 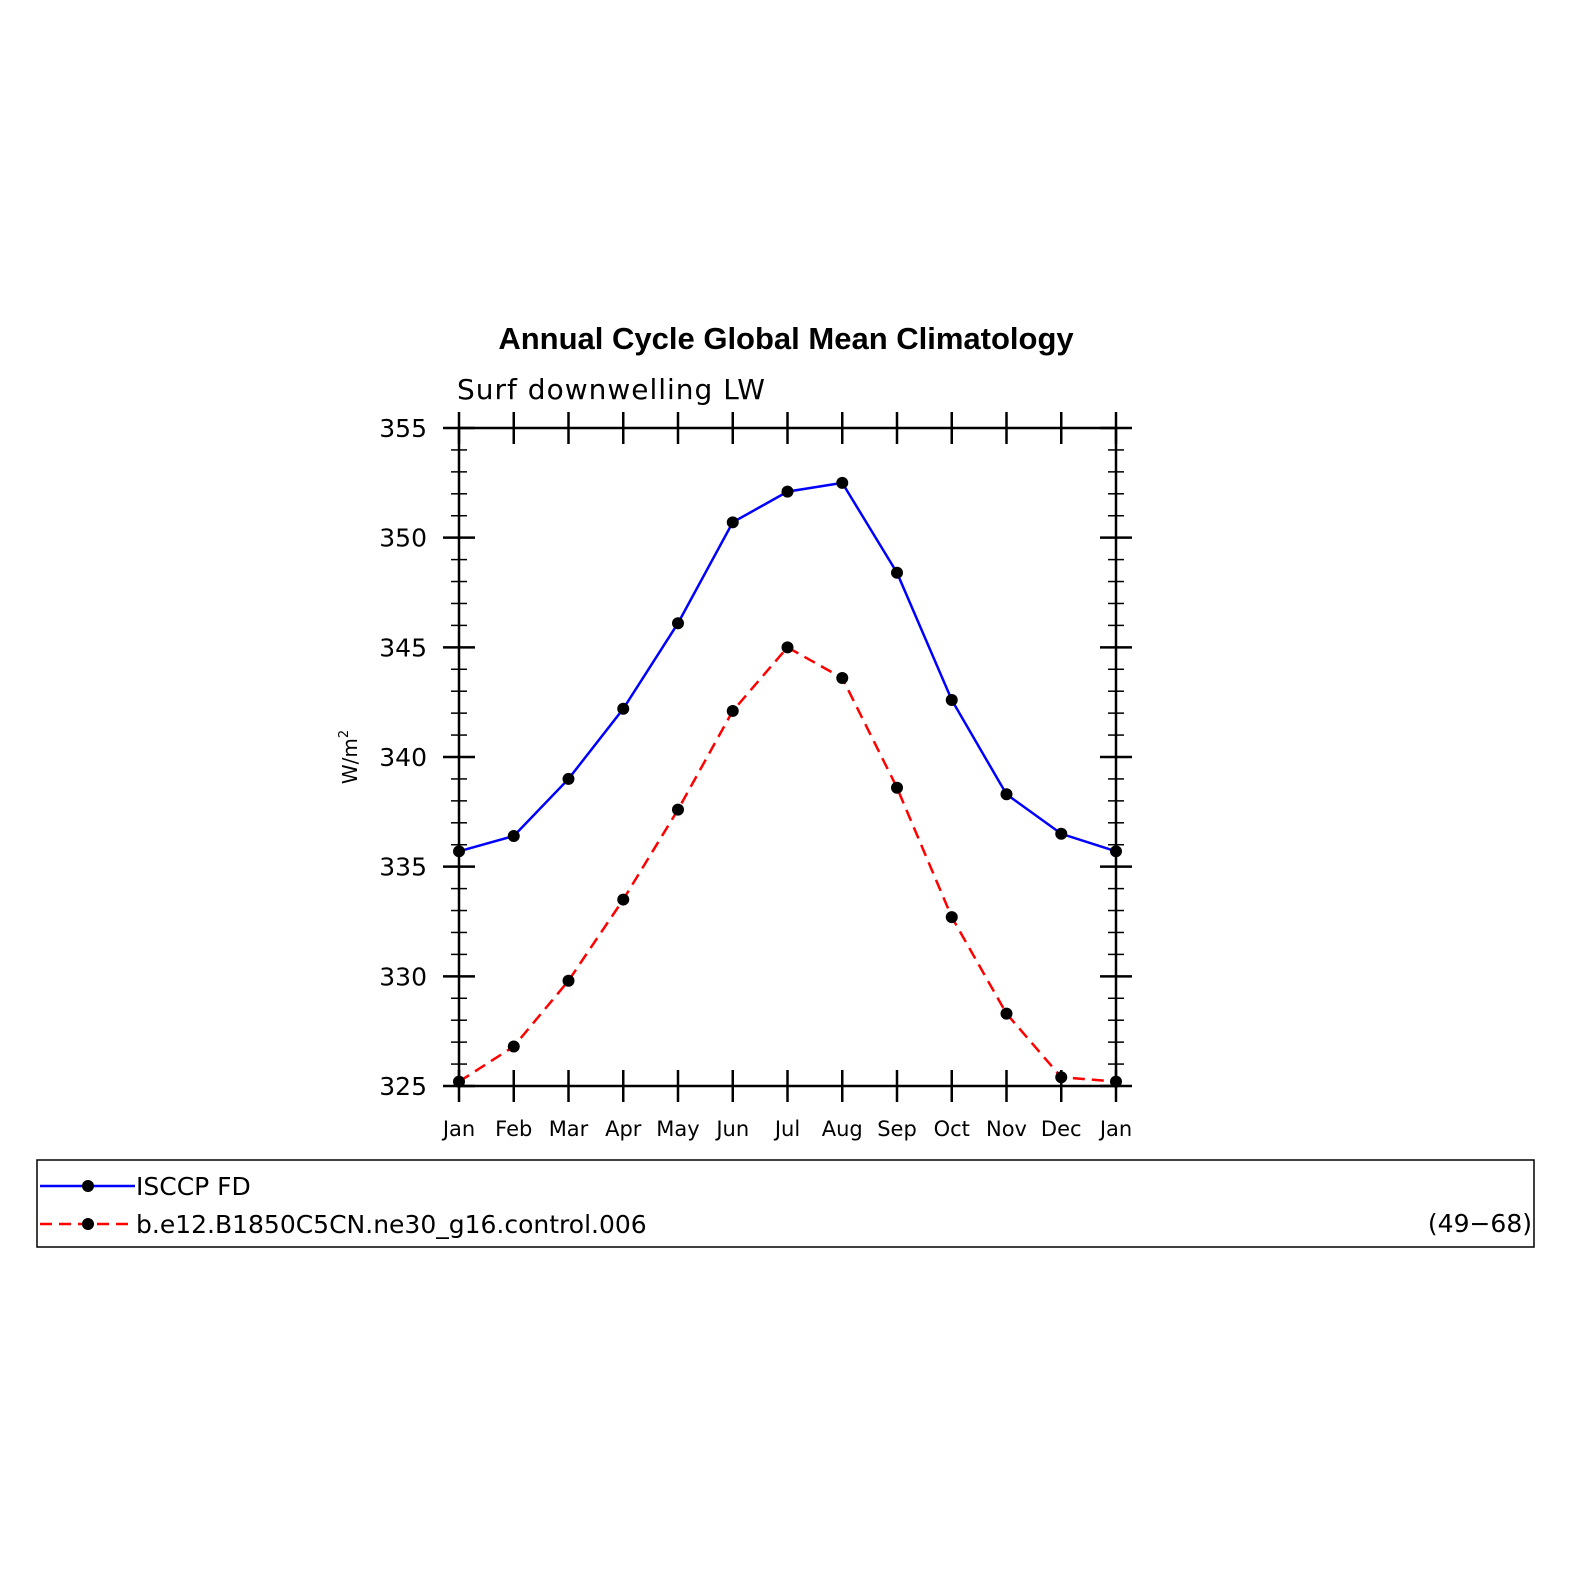 I want to click on legend-label: b.e12.B1850C5CN.ne30_g16.control.006, so click(x=391, y=1224).